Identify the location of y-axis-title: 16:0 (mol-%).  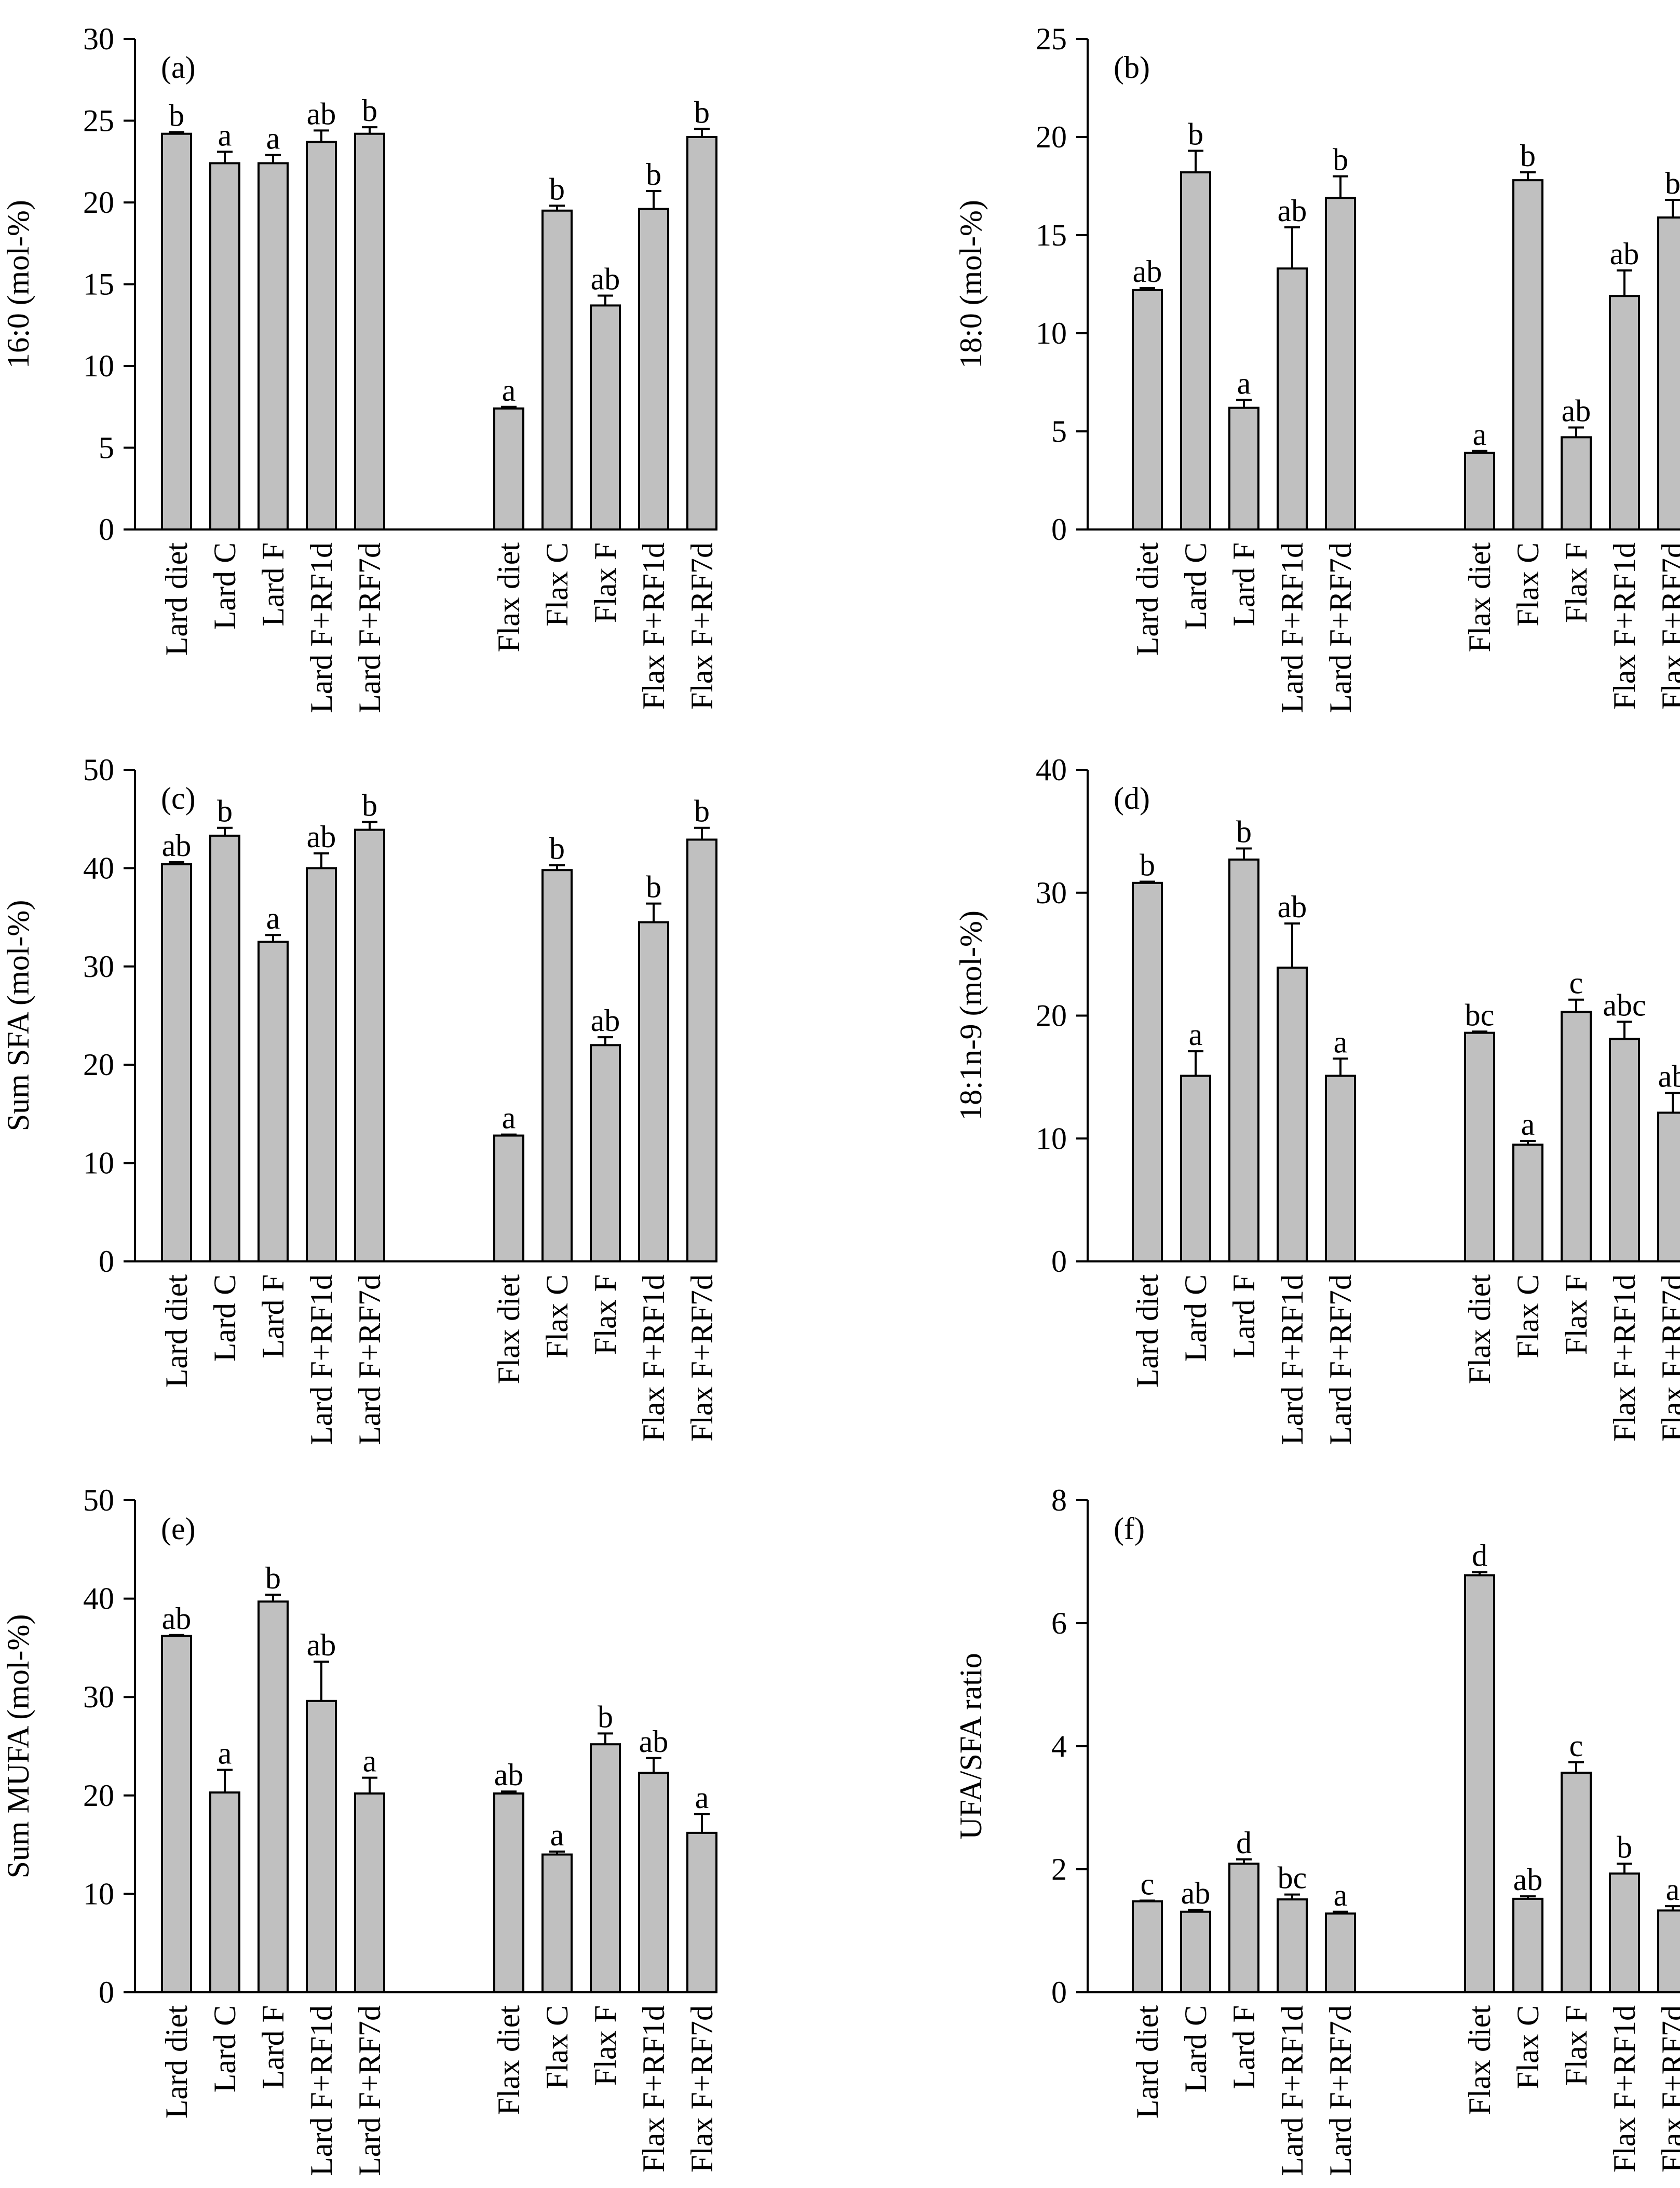
(18, 284).